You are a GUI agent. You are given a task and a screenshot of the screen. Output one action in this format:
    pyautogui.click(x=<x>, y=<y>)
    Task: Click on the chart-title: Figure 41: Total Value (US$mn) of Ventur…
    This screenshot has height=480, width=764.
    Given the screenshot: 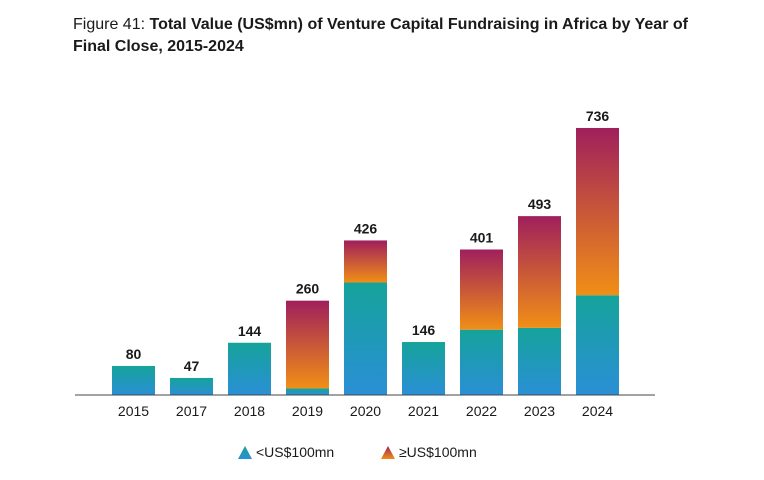 What is the action you would take?
    pyautogui.click(x=393, y=36)
    